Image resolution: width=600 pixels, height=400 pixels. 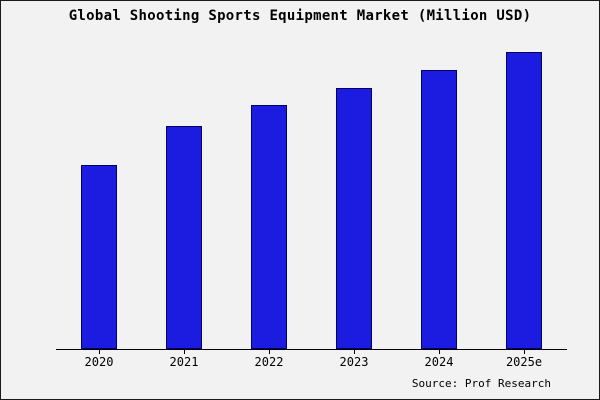 I want to click on x-axis-line, so click(x=311, y=351).